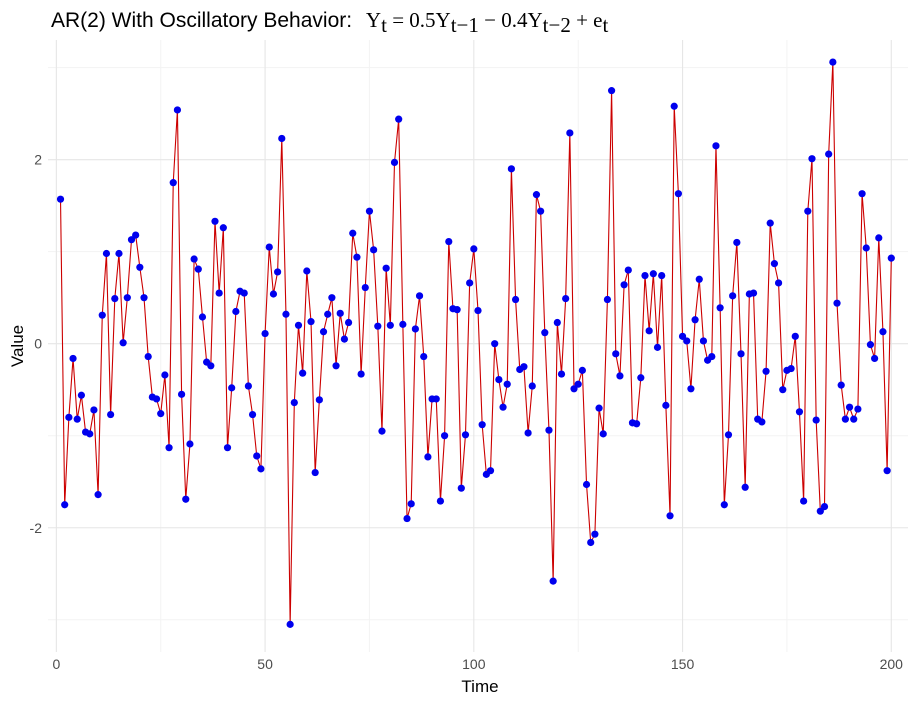  Describe the element at coordinates (38, 160) in the screenshot. I see `y-tick-label: 2` at that location.